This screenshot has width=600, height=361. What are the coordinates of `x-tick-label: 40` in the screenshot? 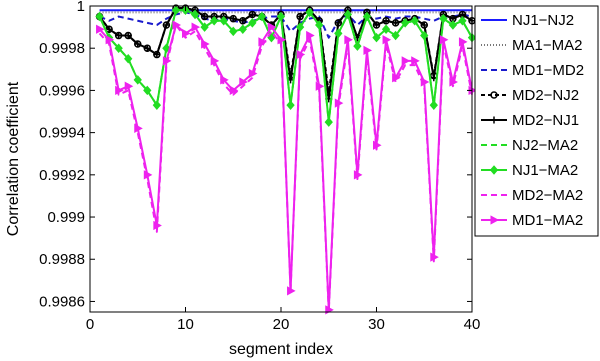 It's located at (472, 324).